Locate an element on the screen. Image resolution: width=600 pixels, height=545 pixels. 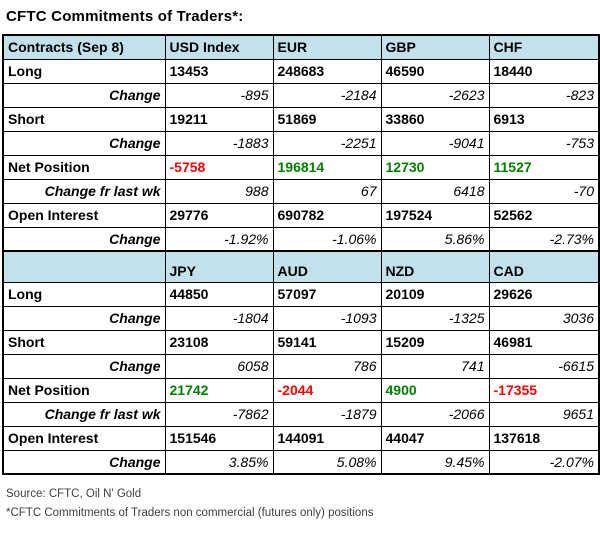
value-cell: 786 is located at coordinates (327, 366).